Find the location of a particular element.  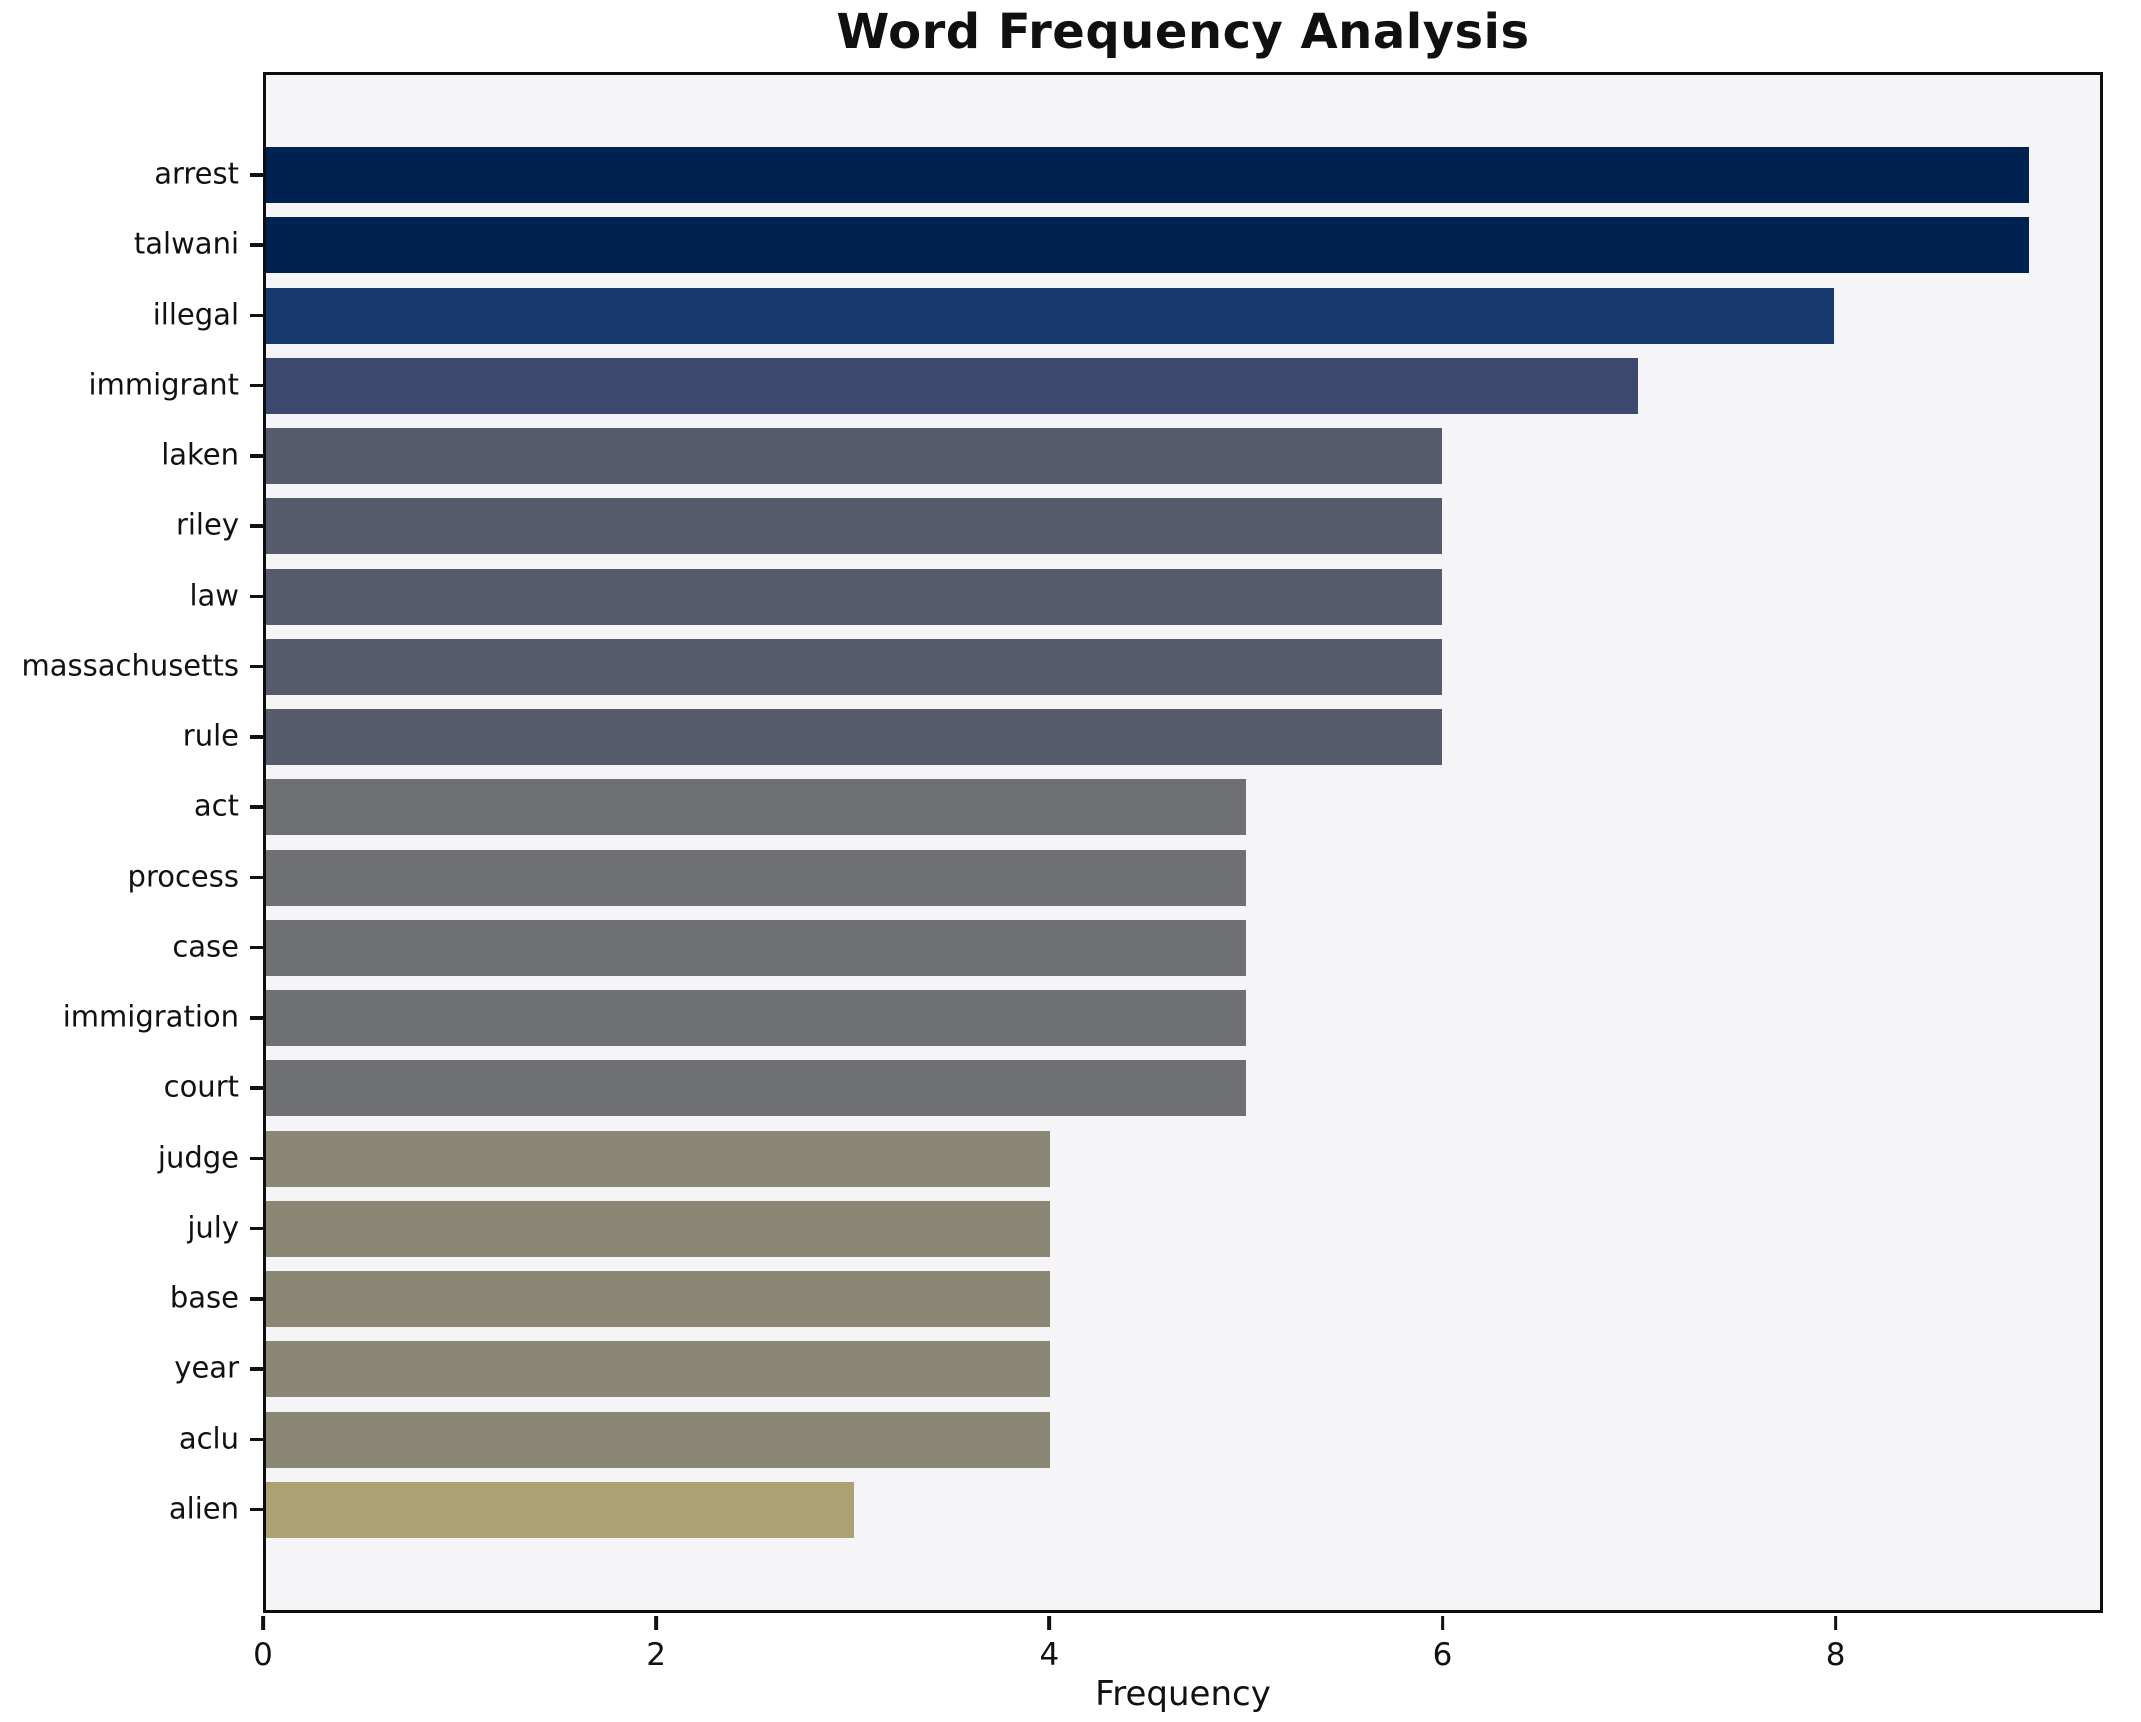

bar-row: july is located at coordinates (1143, 1229).